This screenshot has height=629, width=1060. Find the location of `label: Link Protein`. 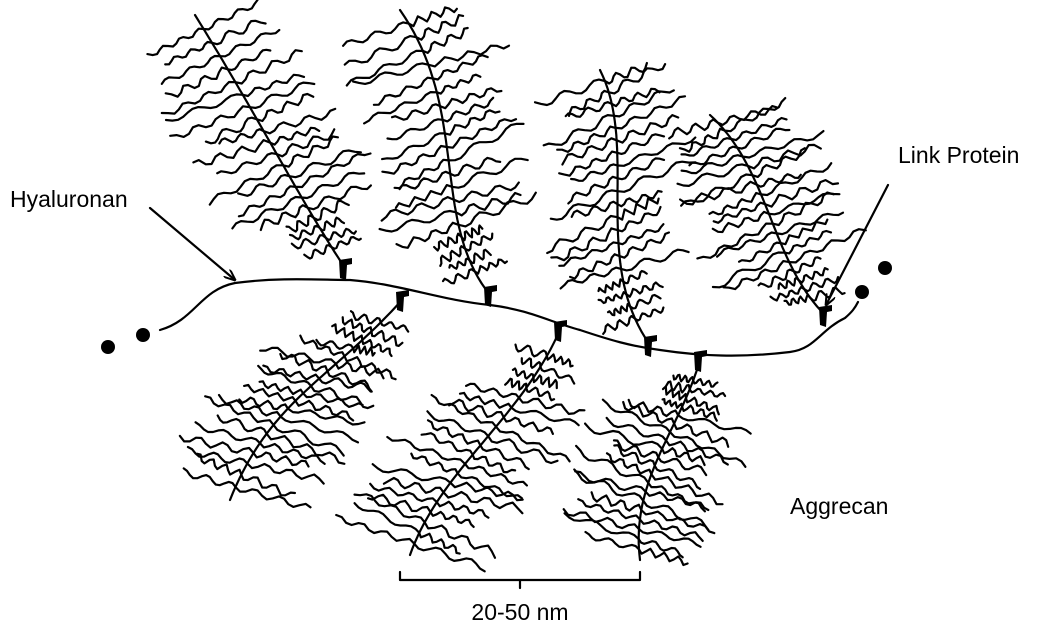

label: Link Protein is located at coordinates (958, 155).